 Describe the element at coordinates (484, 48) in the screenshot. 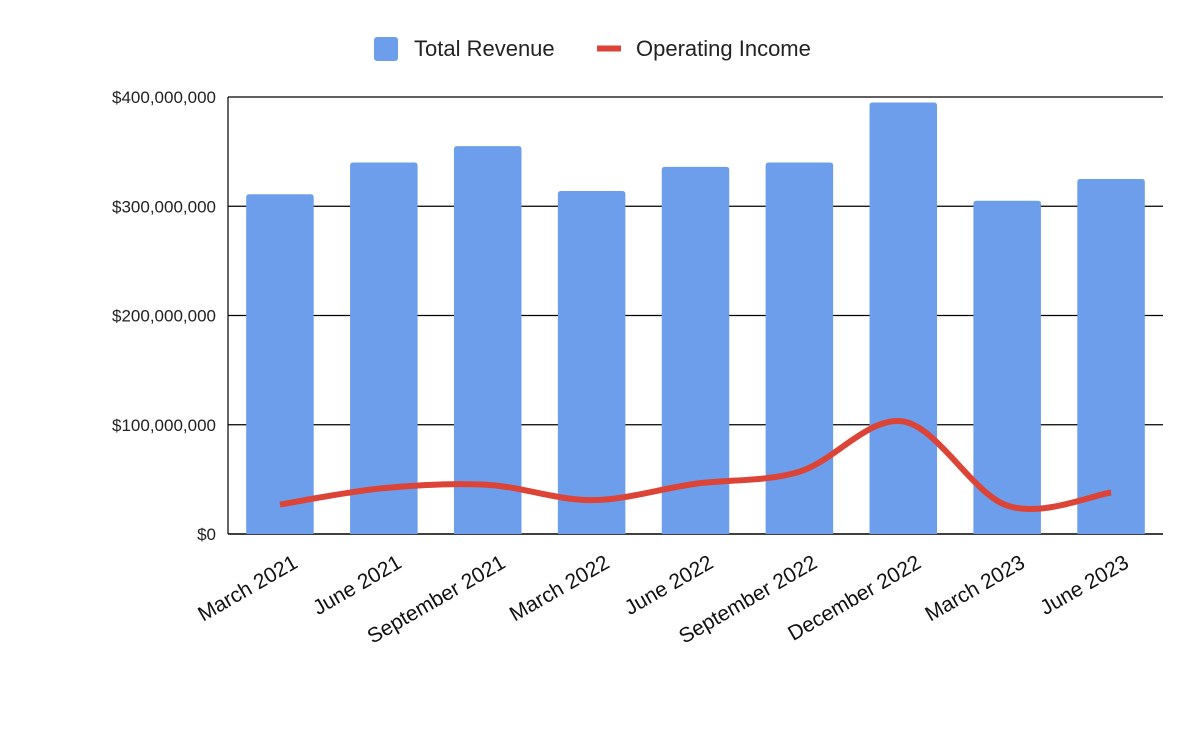

I see `legend-label-total-revenue: Total Revenue` at that location.